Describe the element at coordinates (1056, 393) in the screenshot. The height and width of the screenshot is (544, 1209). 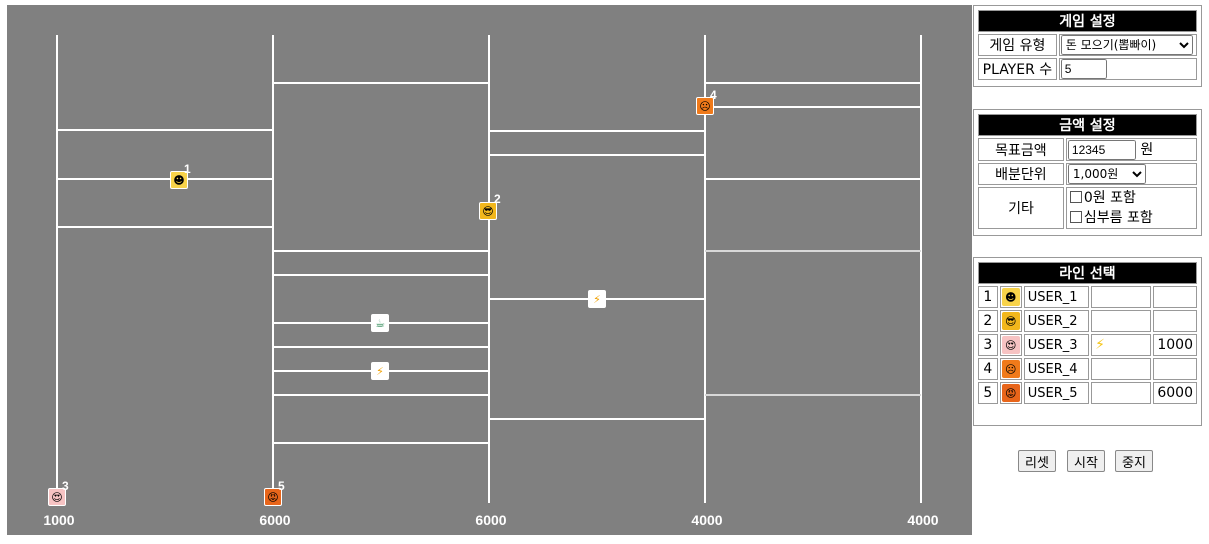
I see `user-name: USER_5` at that location.